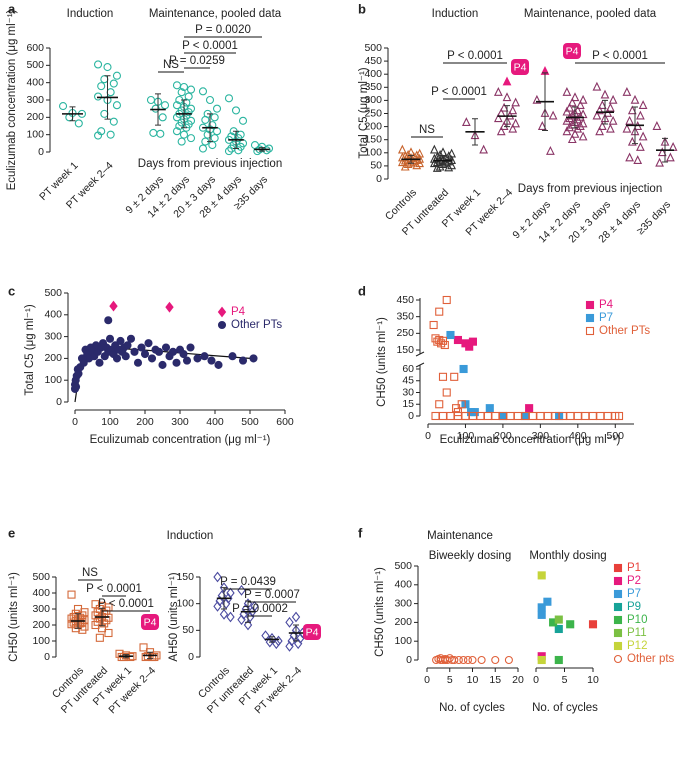 This screenshot has height=763, width=685. I want to click on legend-marker, so click(618, 659).